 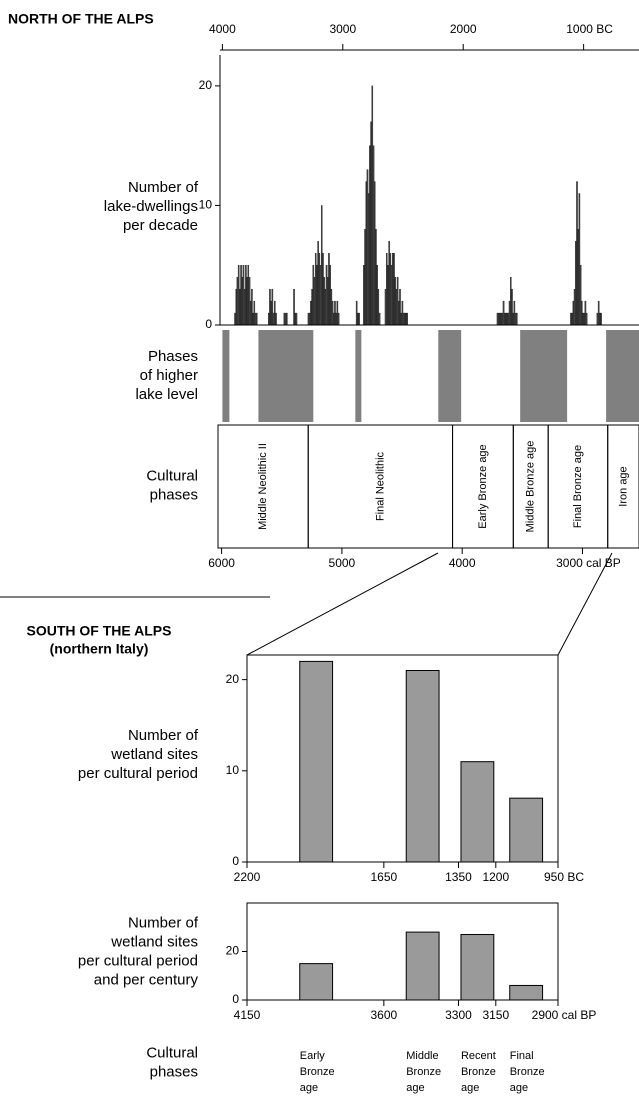 What do you see at coordinates (383, 1015) in the screenshot?
I see `x-tick-label: 3600` at bounding box center [383, 1015].